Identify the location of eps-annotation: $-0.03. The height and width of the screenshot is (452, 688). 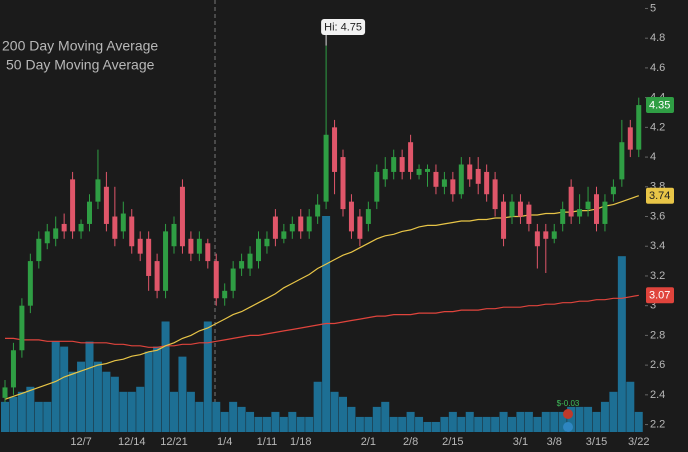
(568, 403).